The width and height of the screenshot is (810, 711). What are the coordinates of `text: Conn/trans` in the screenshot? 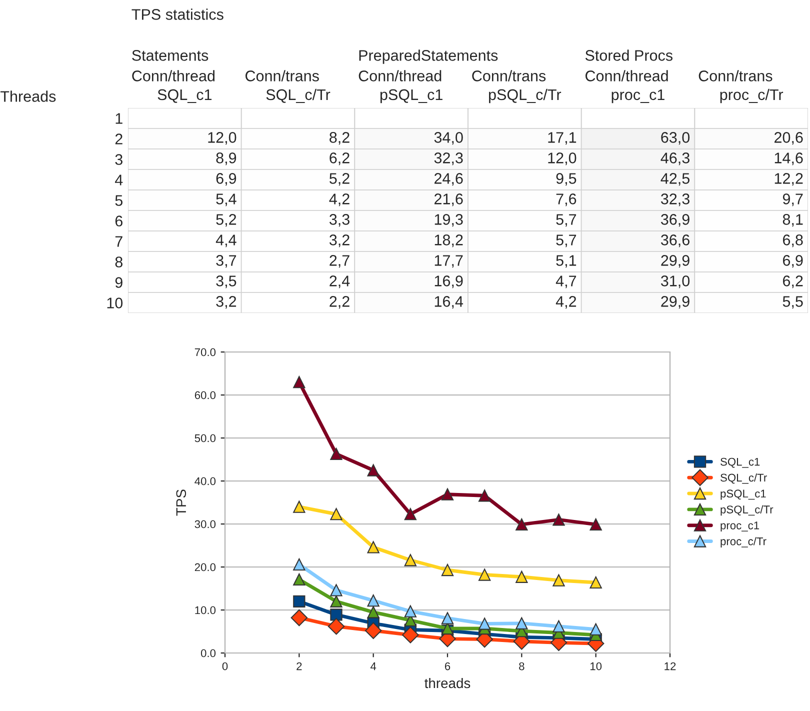 It's located at (509, 76).